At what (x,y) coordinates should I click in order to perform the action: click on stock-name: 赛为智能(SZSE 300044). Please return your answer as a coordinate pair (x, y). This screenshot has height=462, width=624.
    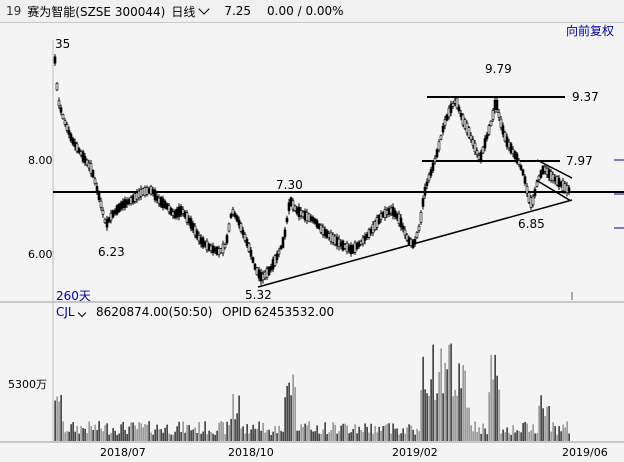
    Looking at the image, I should click on (96, 11).